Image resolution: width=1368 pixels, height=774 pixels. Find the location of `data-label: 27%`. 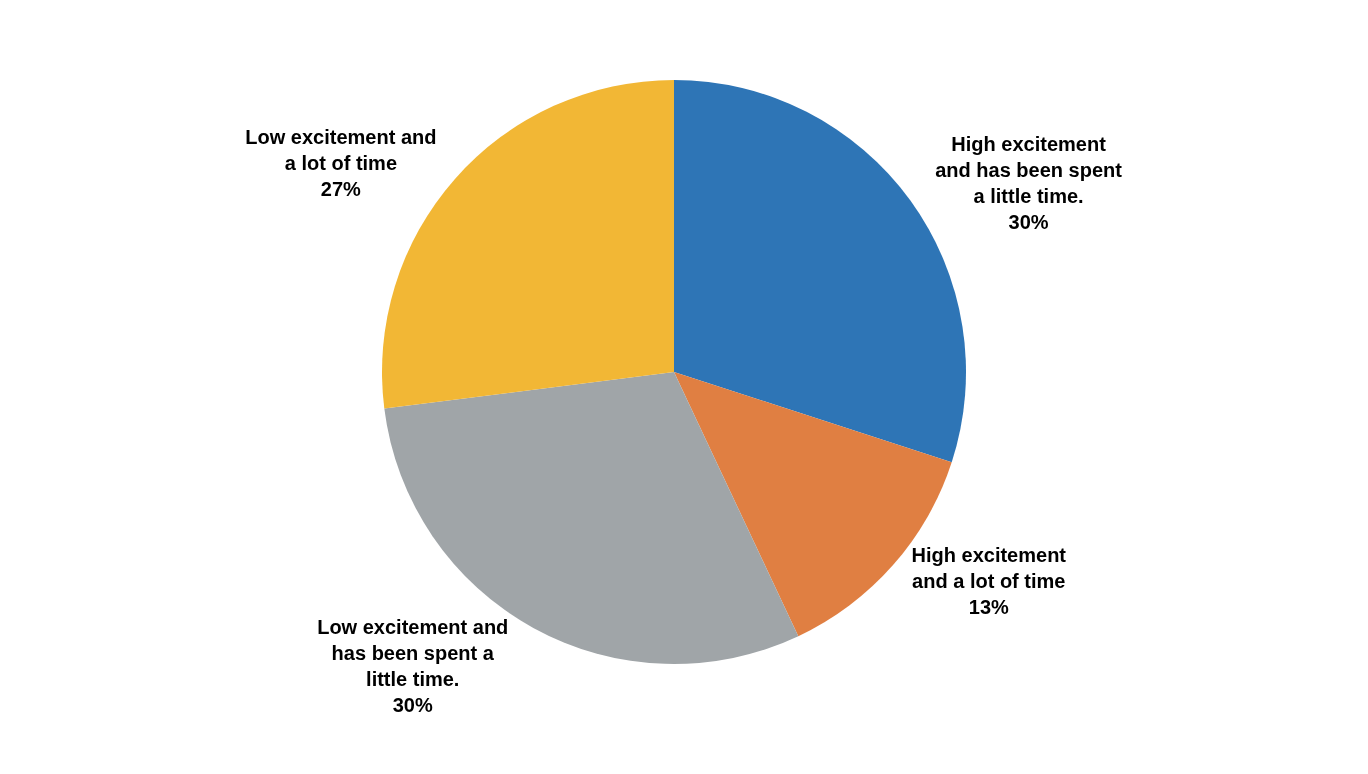

data-label: 27% is located at coordinates (341, 188).